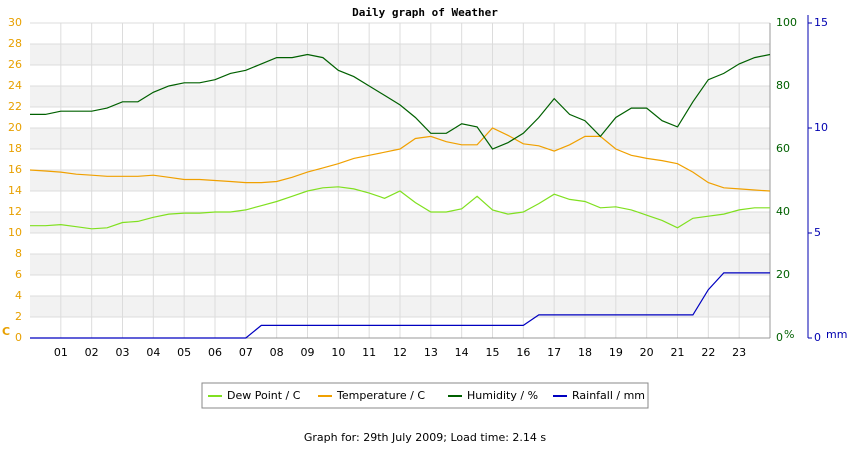 The width and height of the screenshot is (850, 450). What do you see at coordinates (15, 85) in the screenshot?
I see `y-tick-label: 24` at bounding box center [15, 85].